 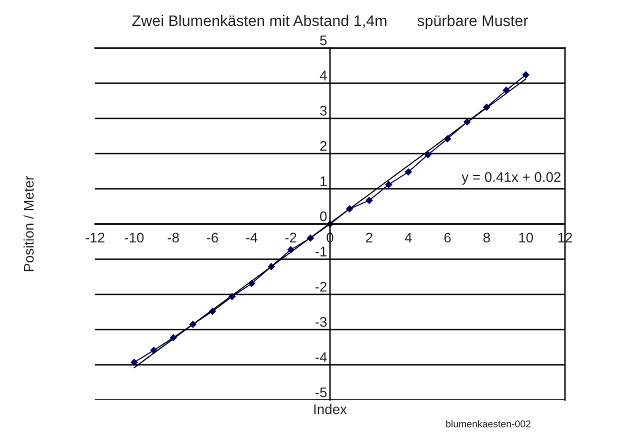 I want to click on x-axis-title: Index, so click(x=330, y=409).